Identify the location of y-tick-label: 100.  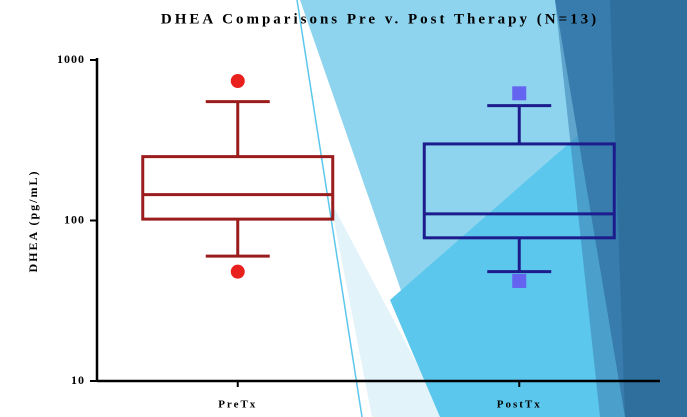
(74, 219).